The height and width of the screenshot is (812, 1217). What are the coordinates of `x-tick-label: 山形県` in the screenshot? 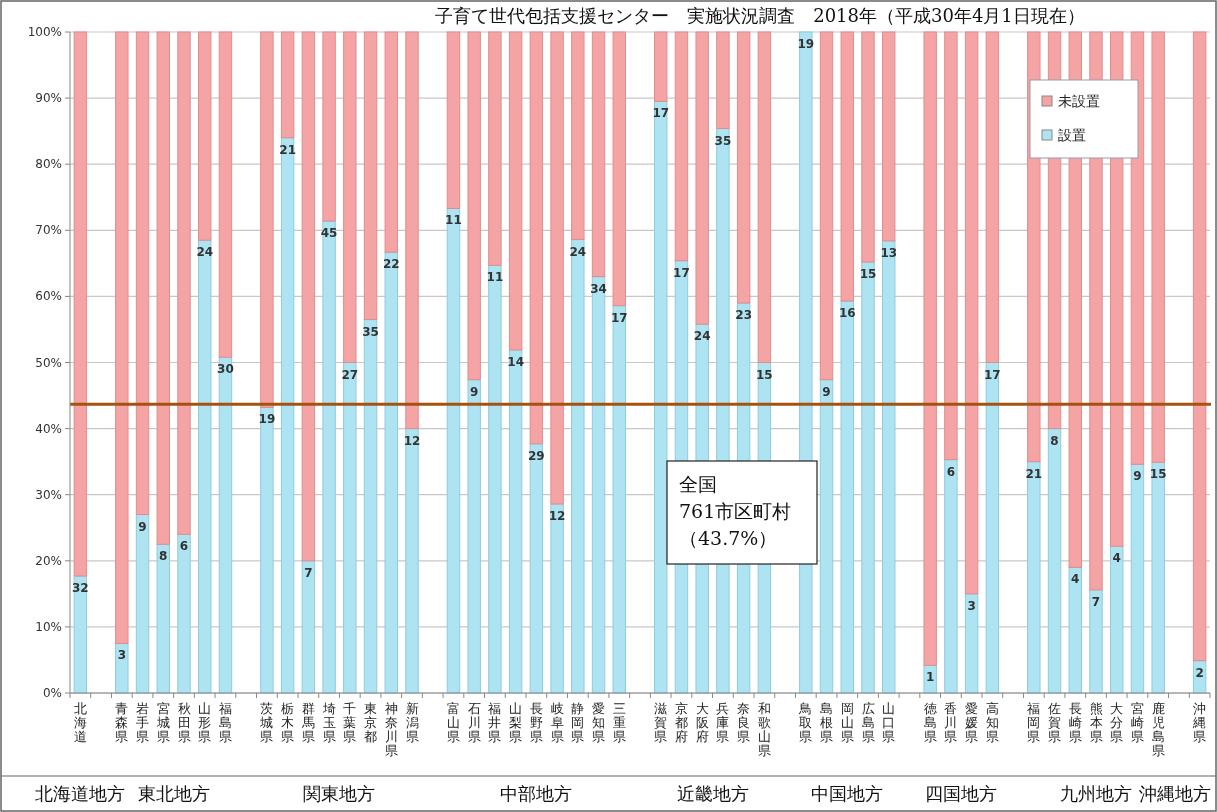 It's located at (205, 722).